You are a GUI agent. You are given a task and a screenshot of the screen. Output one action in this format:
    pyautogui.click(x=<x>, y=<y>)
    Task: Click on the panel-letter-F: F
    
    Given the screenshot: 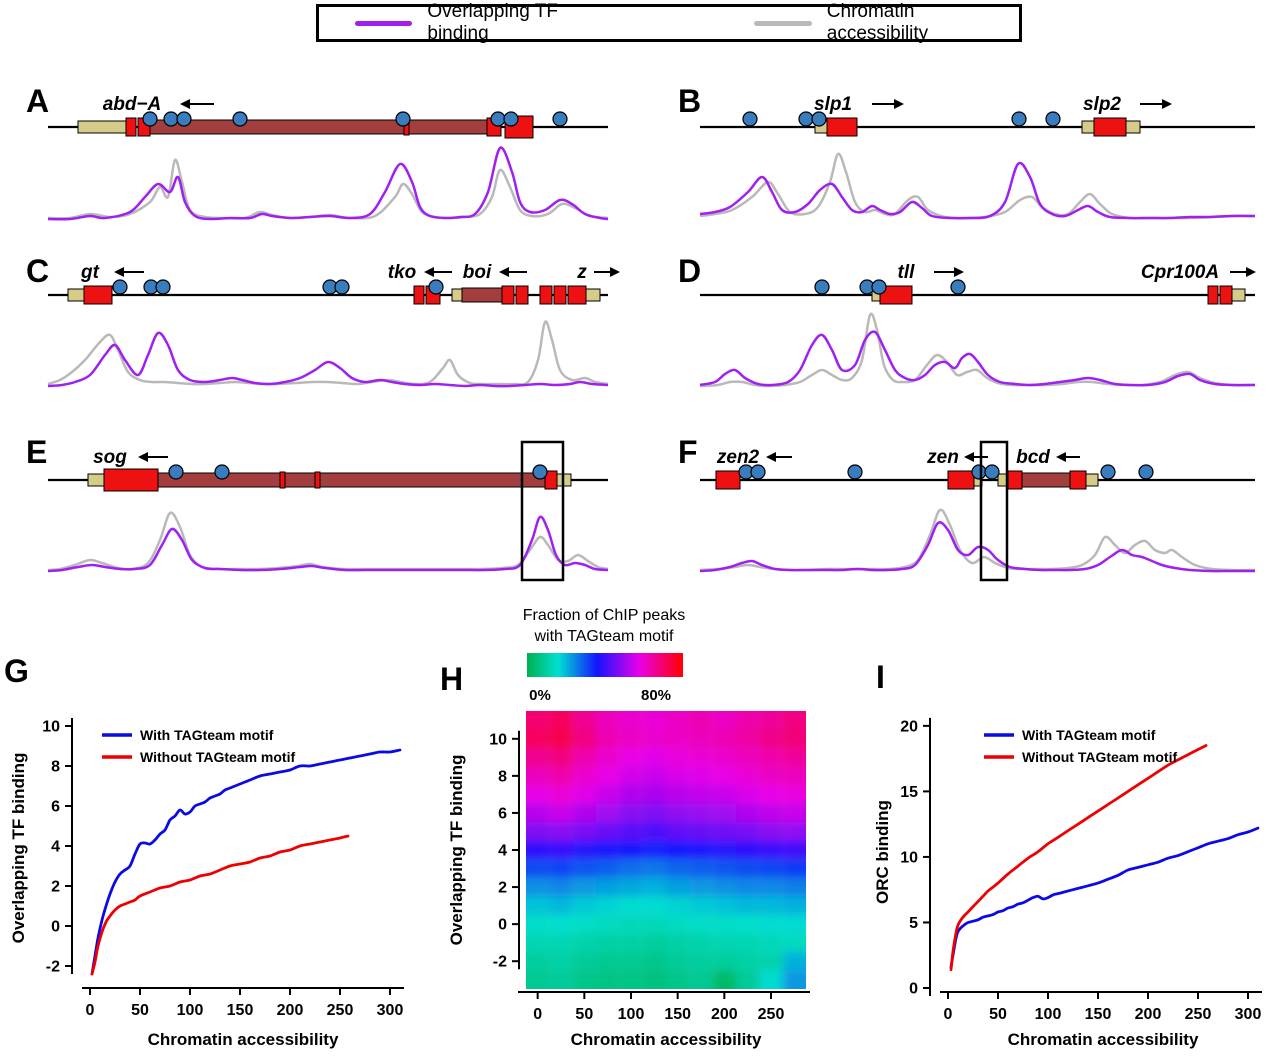 What is the action you would take?
    pyautogui.click(x=688, y=452)
    